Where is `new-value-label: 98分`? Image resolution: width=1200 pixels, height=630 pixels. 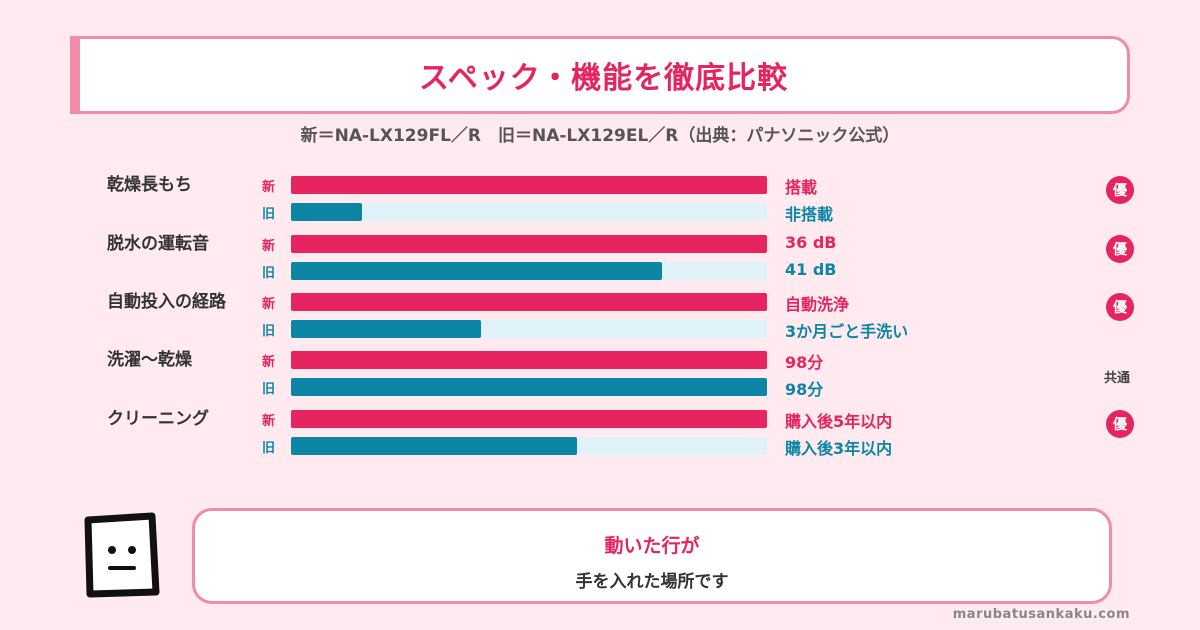 new-value-label: 98分 is located at coordinates (804, 362).